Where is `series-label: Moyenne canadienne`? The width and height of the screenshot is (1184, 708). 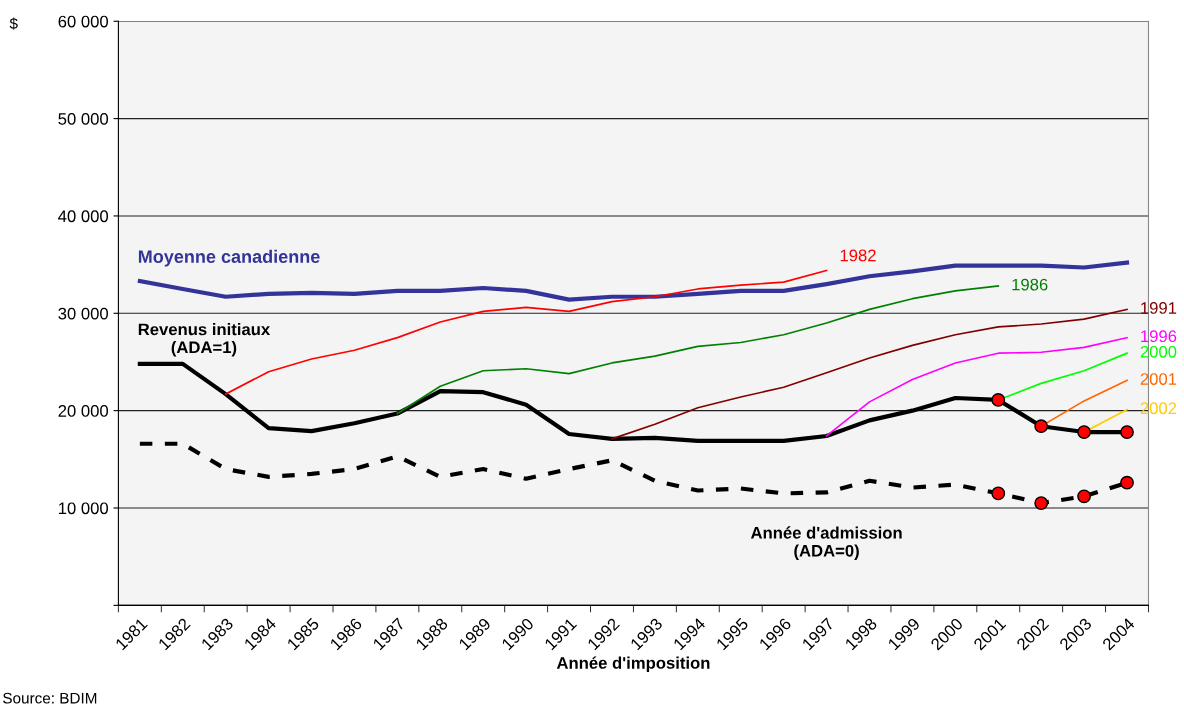 series-label: Moyenne canadienne is located at coordinates (229, 258).